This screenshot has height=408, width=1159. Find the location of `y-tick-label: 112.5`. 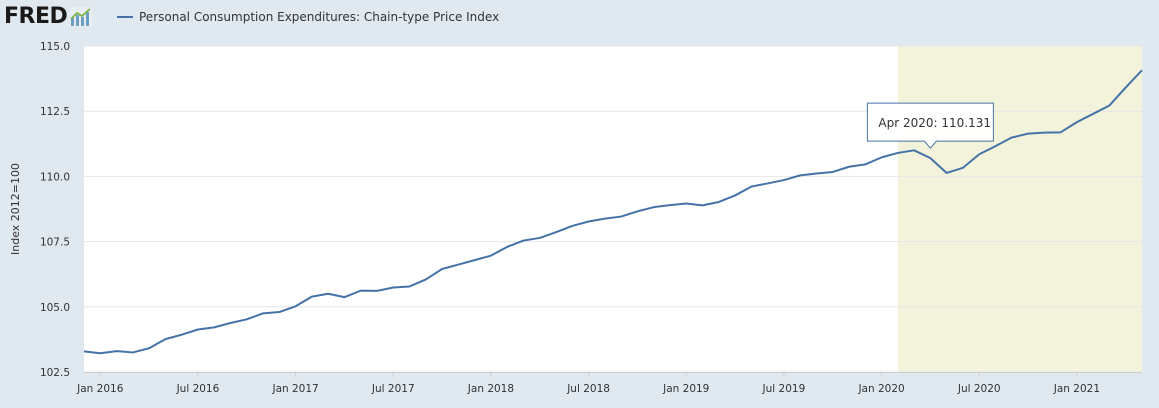

y-tick-label: 112.5 is located at coordinates (55, 112).